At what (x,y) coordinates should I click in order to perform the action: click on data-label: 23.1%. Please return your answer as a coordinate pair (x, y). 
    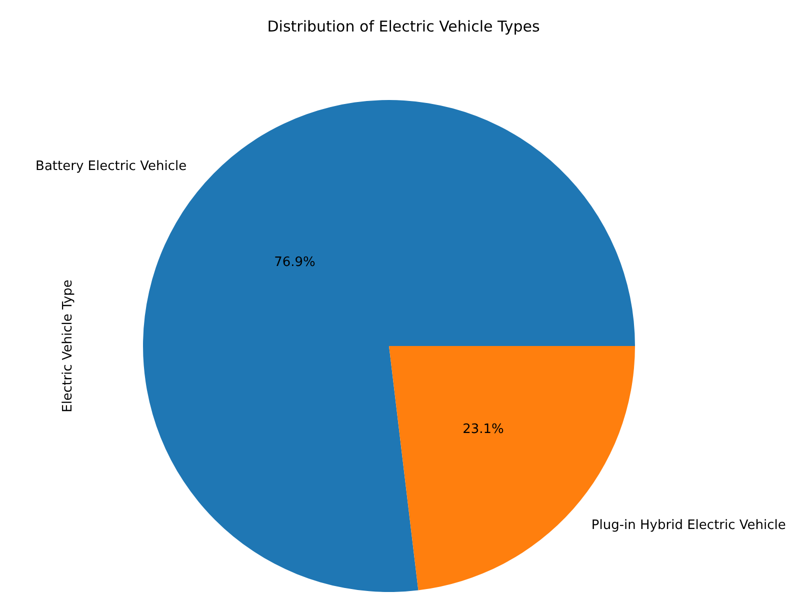
    Looking at the image, I should click on (483, 430).